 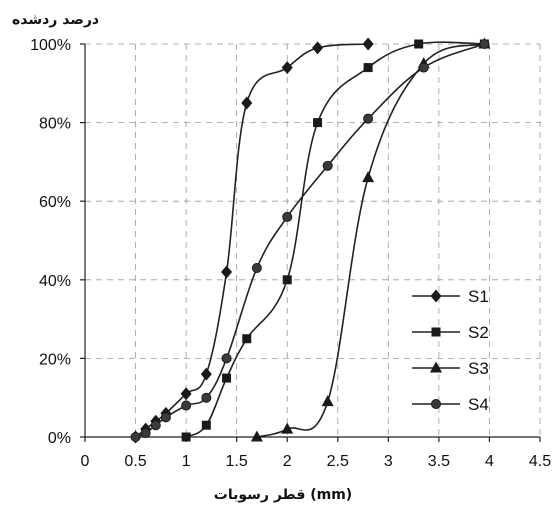 What do you see at coordinates (450, 296) in the screenshot?
I see `legend-item-s1: S1` at bounding box center [450, 296].